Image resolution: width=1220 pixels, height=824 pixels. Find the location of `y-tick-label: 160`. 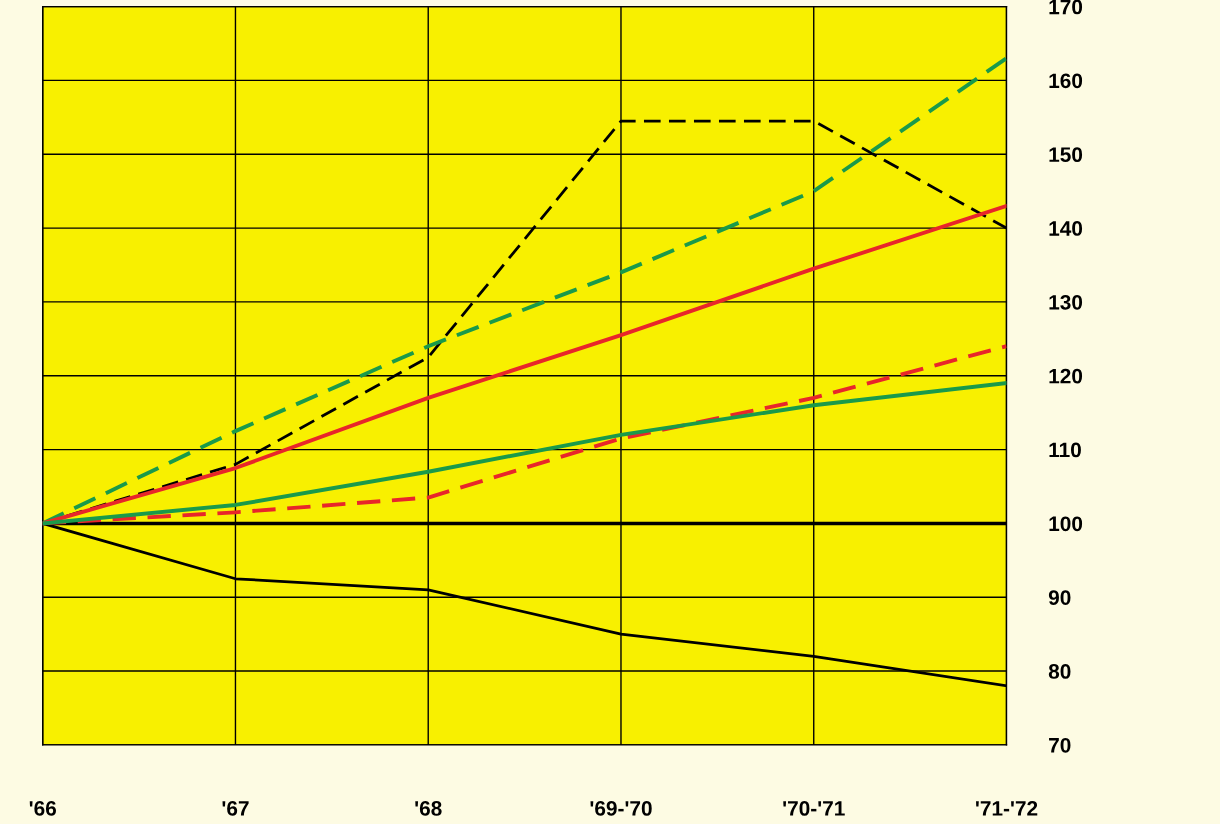

y-tick-label: 160 is located at coordinates (1066, 81).